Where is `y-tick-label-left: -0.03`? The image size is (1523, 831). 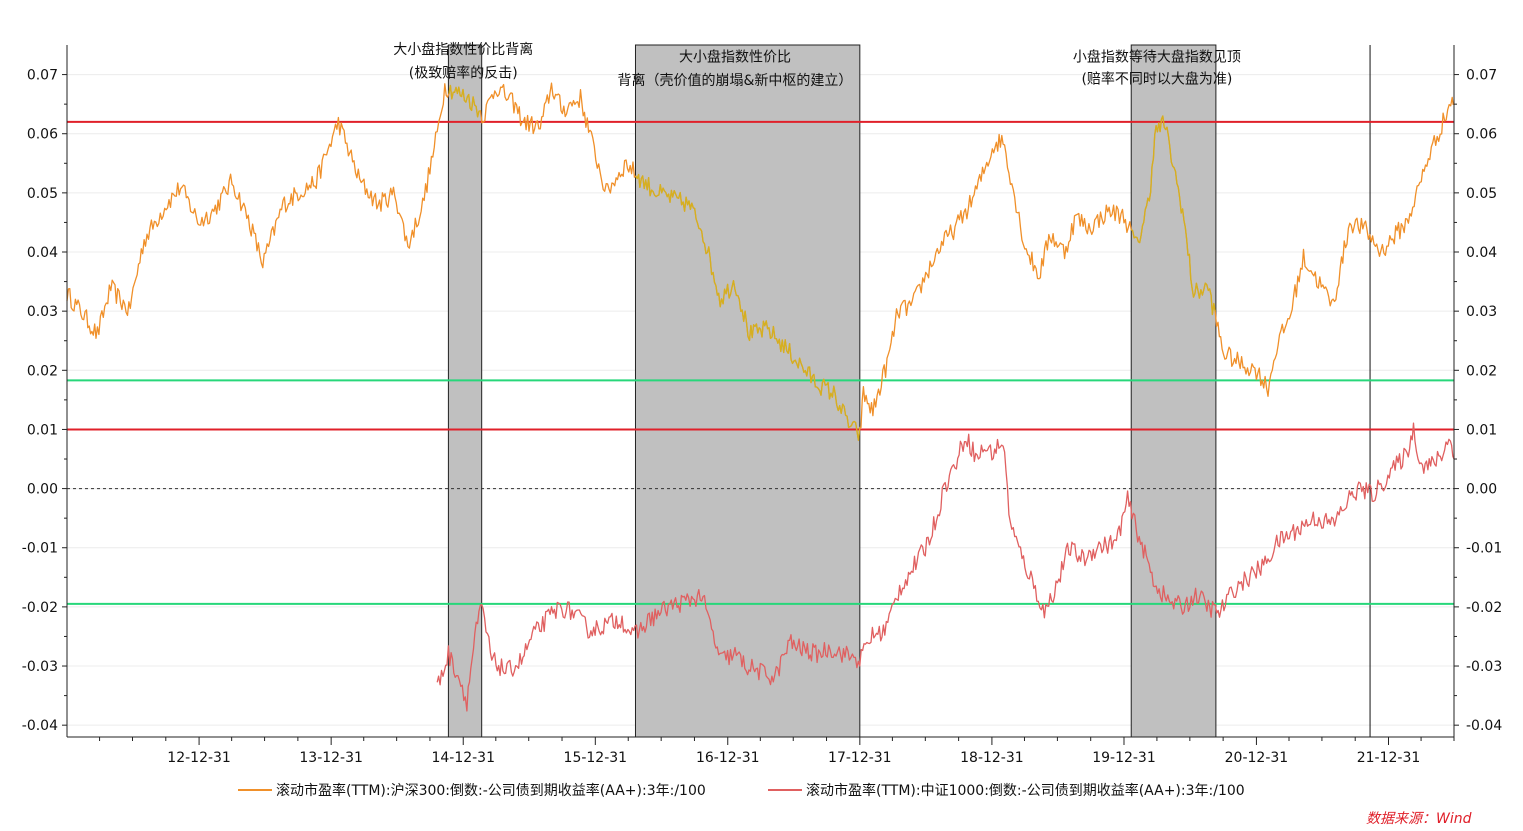
y-tick-label-left: -0.03 is located at coordinates (40, 667).